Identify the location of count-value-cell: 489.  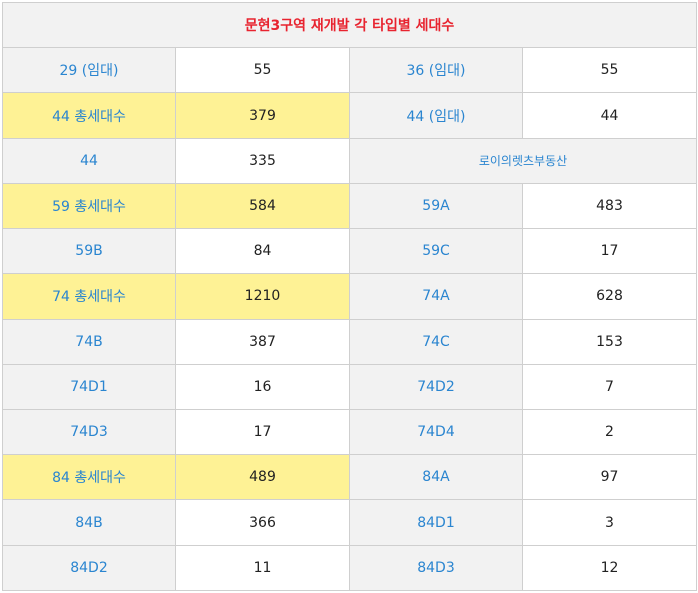
(262, 477).